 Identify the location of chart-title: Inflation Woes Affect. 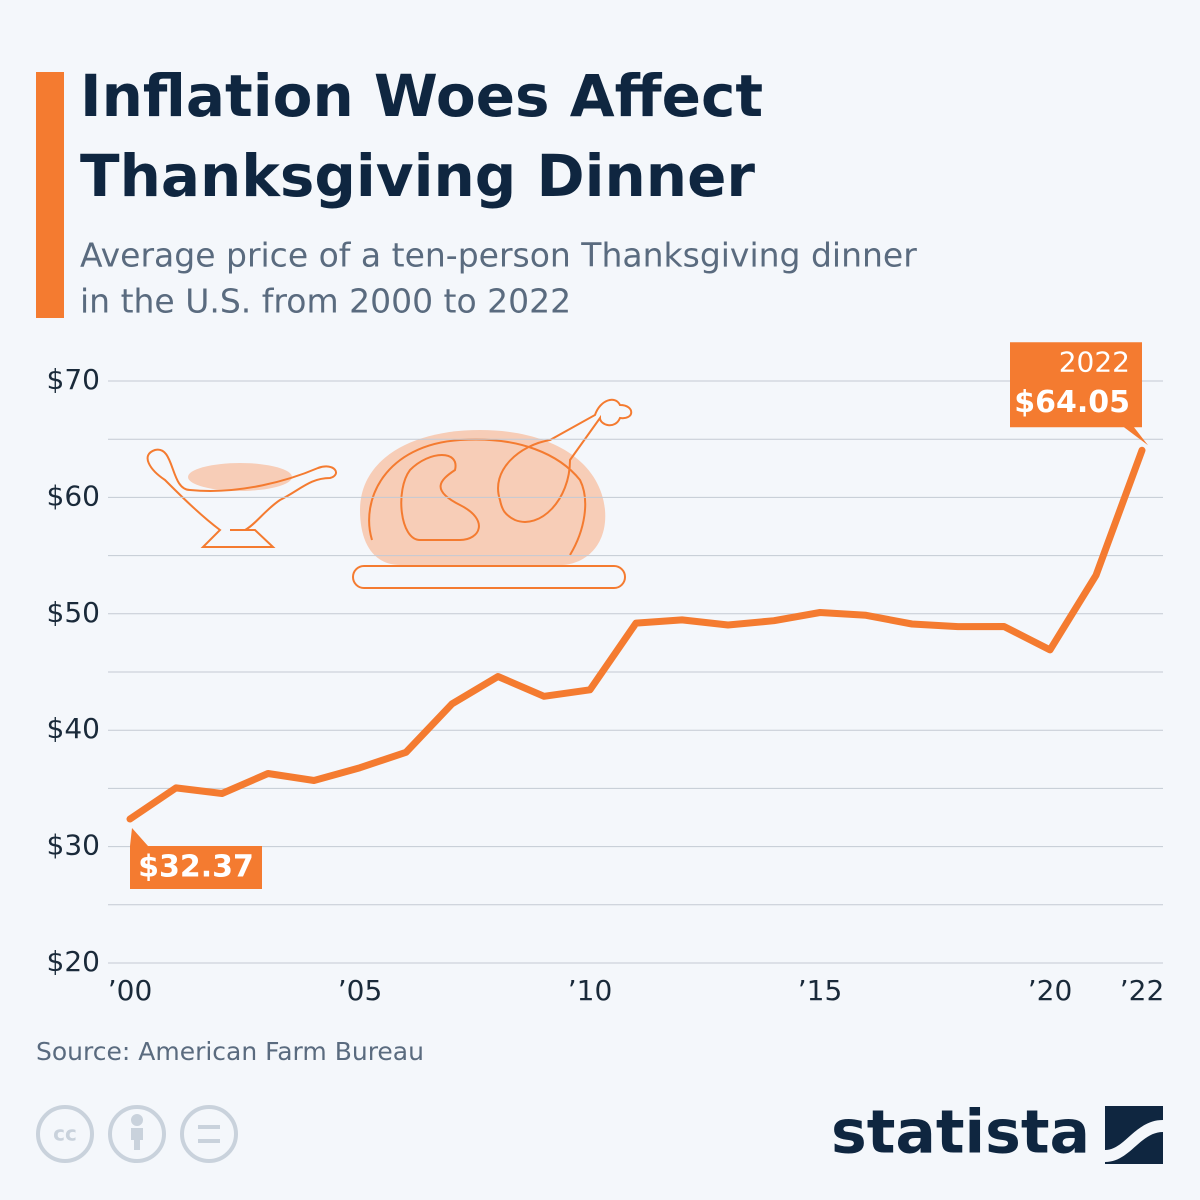
(421, 96).